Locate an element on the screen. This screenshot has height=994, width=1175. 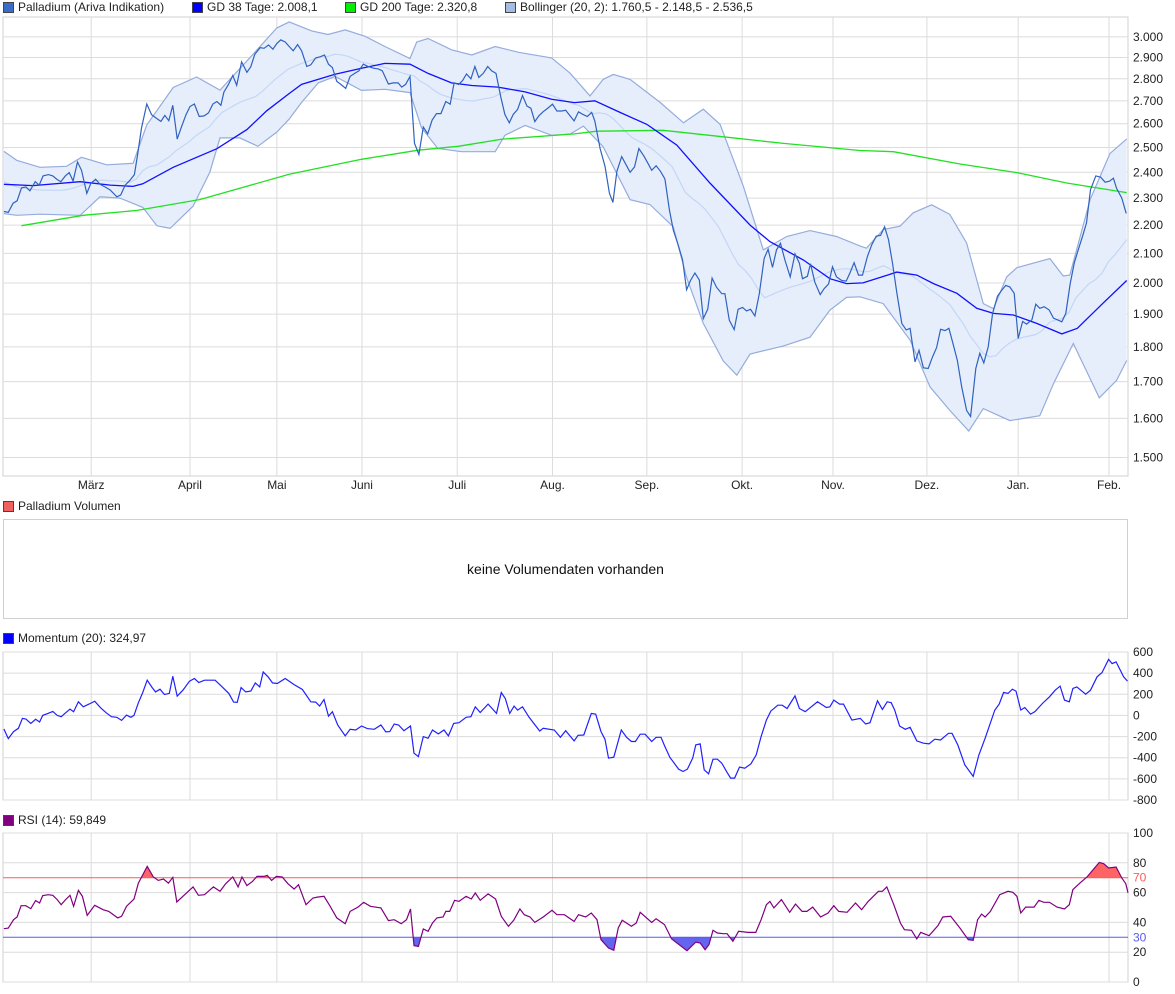
price-y-tick-label: 2.800 is located at coordinates (1148, 79).